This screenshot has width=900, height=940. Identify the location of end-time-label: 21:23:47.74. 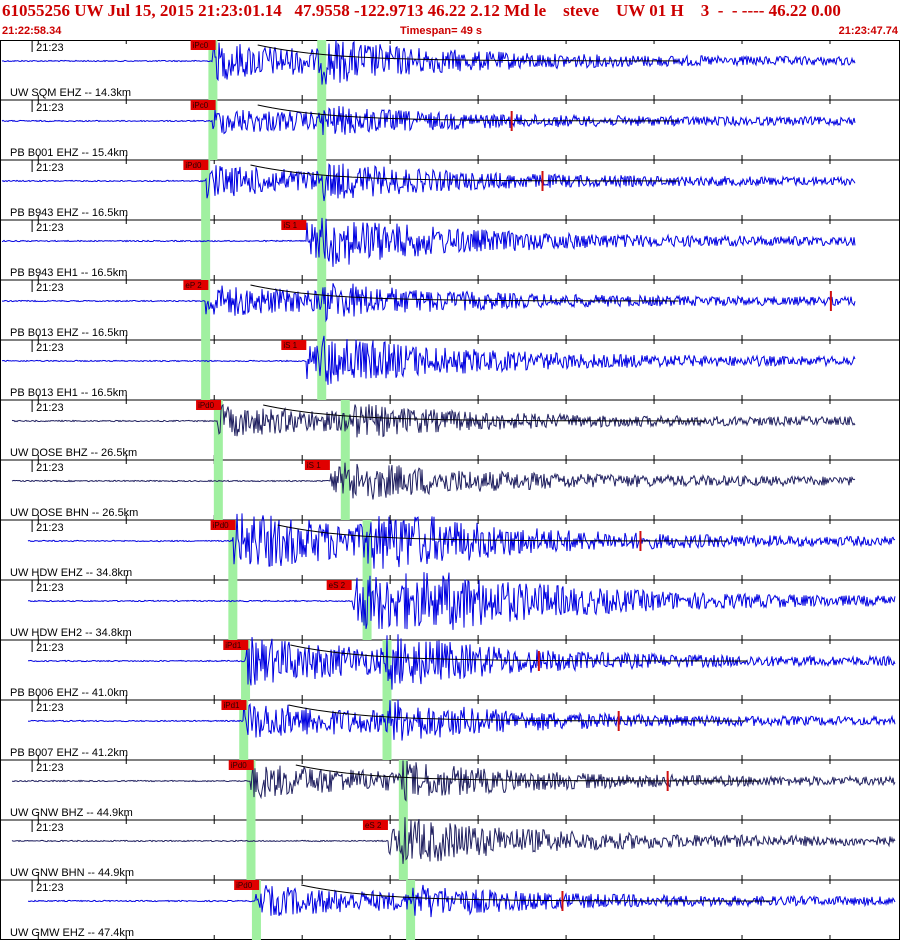
(868, 31).